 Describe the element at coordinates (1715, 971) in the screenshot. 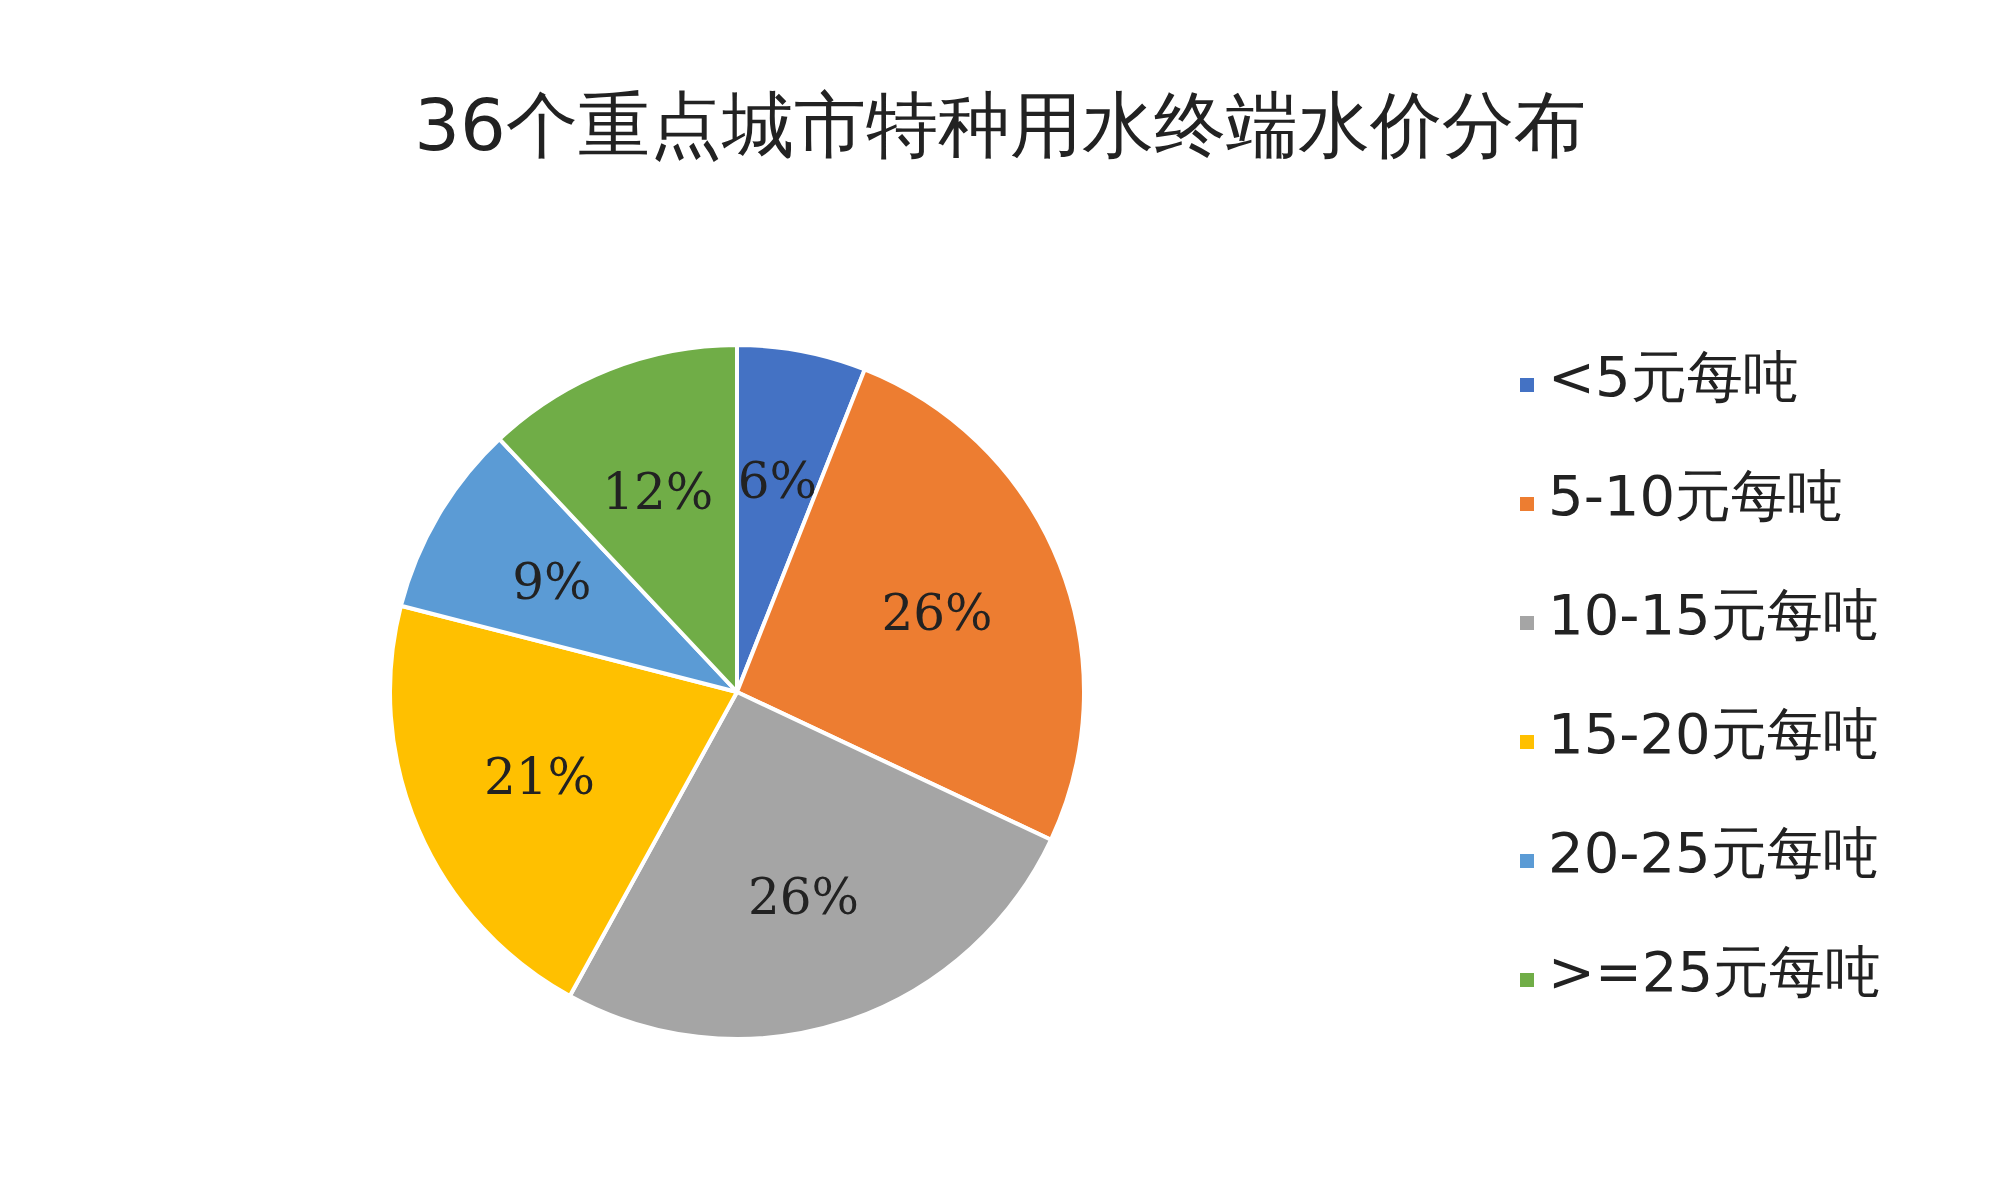

I see `legend-label: >=25元每吨` at that location.